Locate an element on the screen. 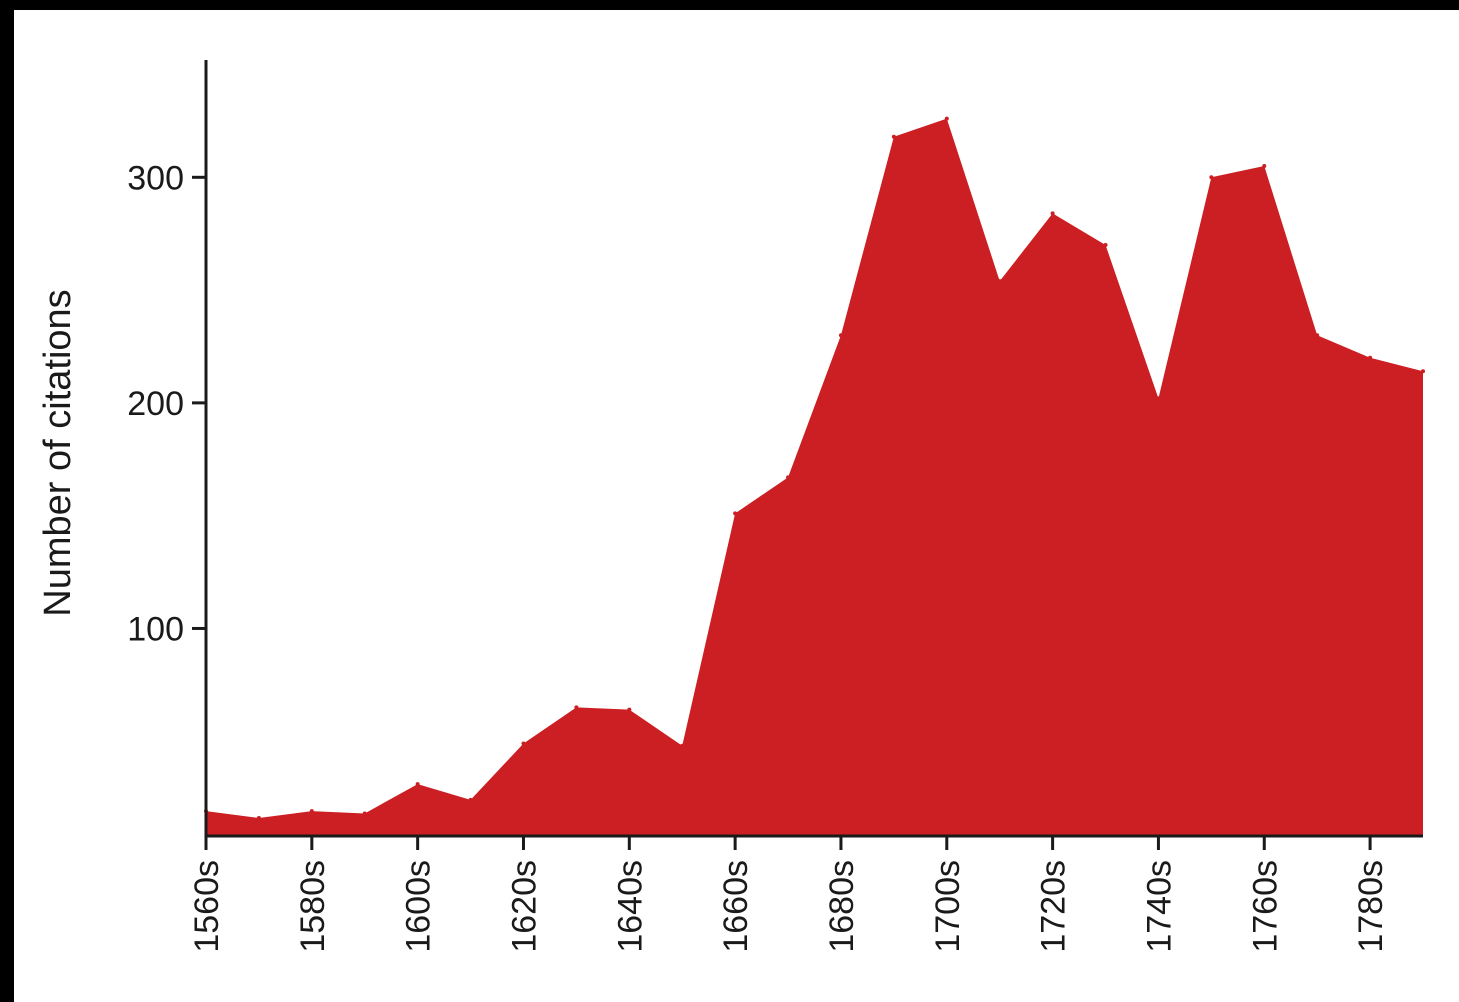 This screenshot has width=1459, height=1002. x-tick-label-1760s: 1760s is located at coordinates (1265, 906).